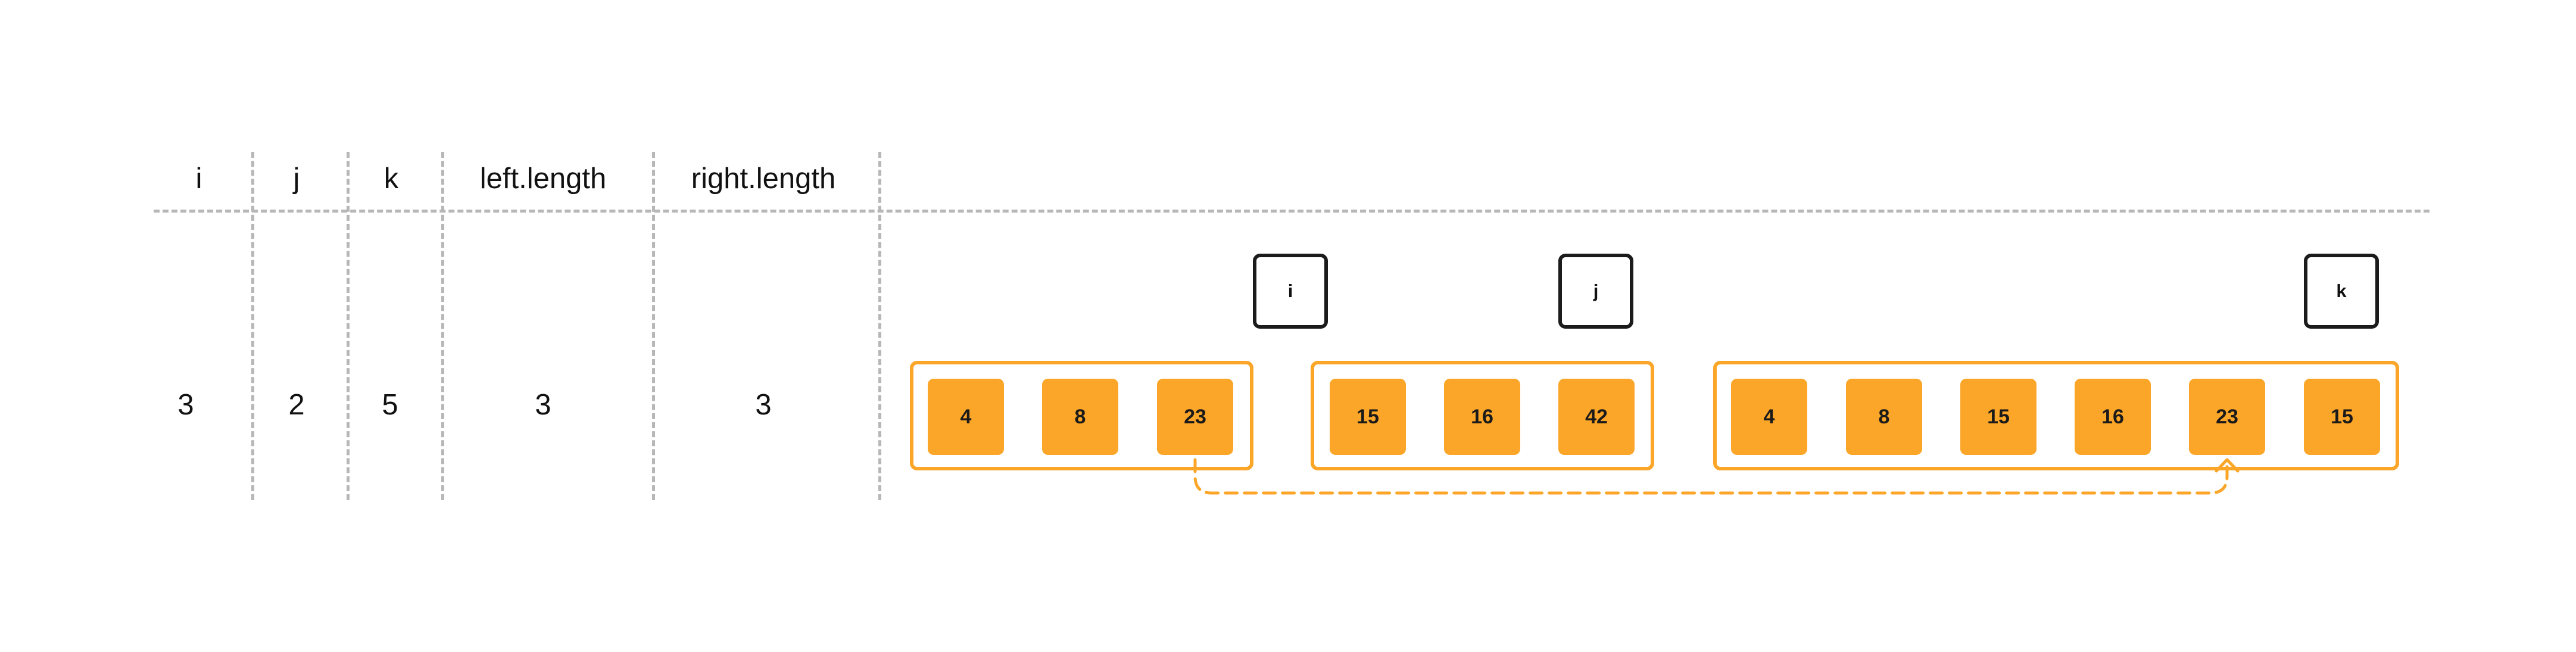 The height and width of the screenshot is (652, 2576). What do you see at coordinates (2056, 415) in the screenshot?
I see `merged-array` at bounding box center [2056, 415].